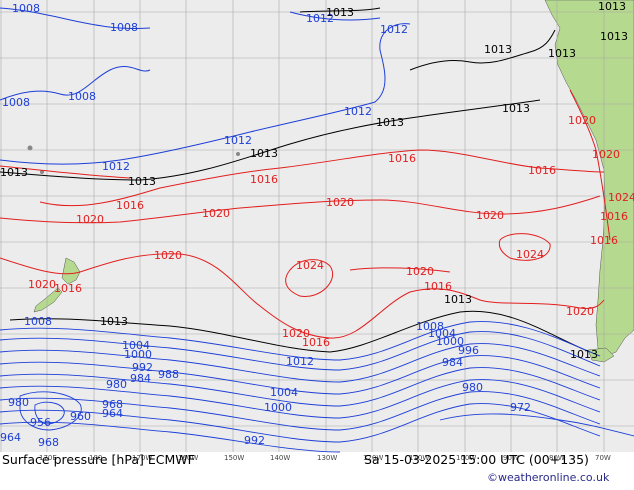 This screenshot has width=634, height=490. I want to click on isobar-label: 988, so click(168, 374).